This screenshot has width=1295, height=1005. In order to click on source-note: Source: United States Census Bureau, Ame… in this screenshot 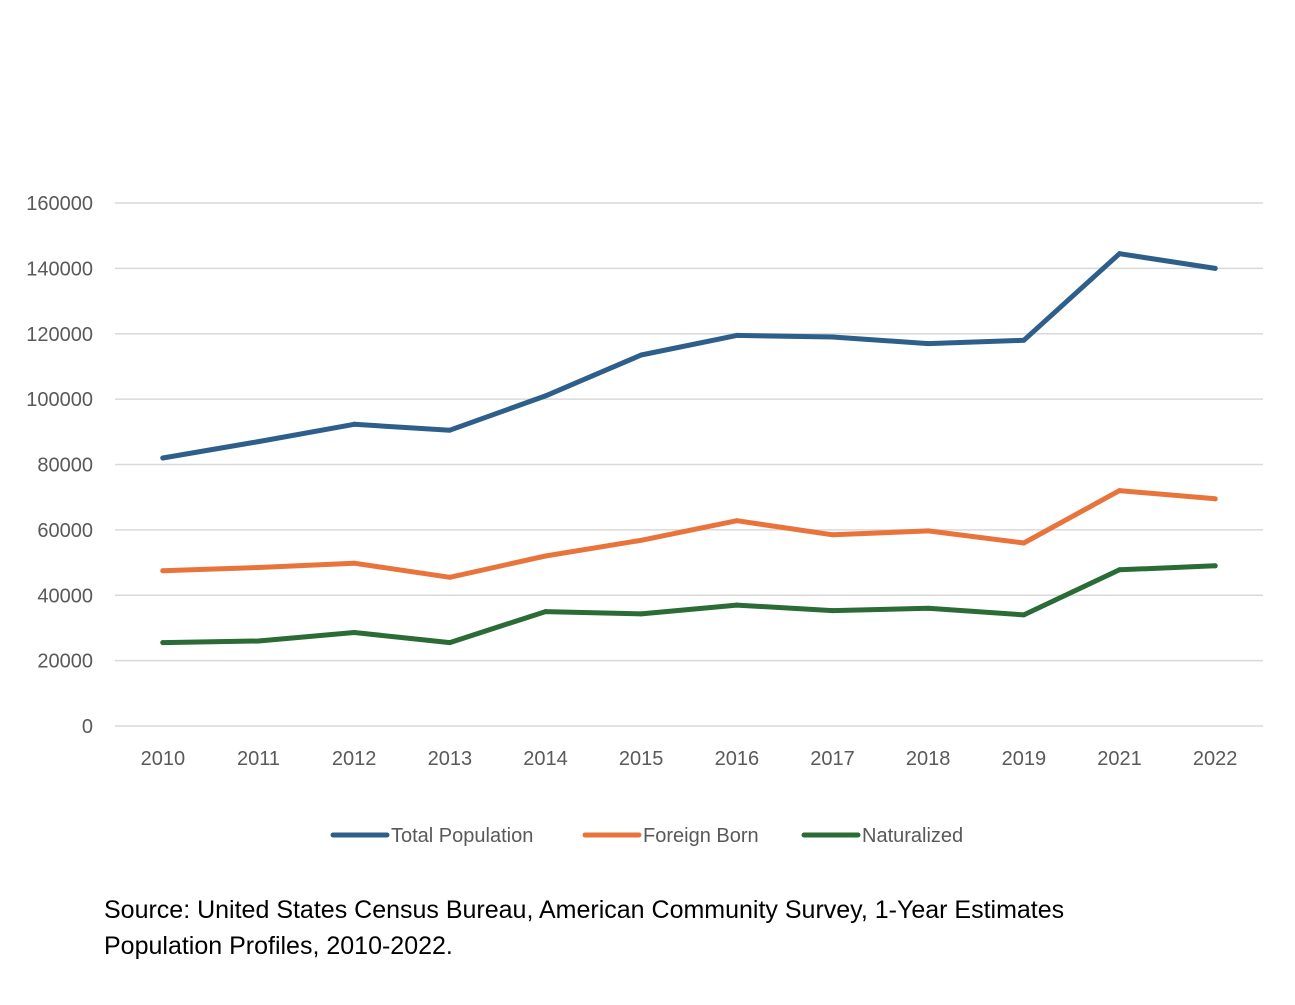, I will do `click(679, 928)`.